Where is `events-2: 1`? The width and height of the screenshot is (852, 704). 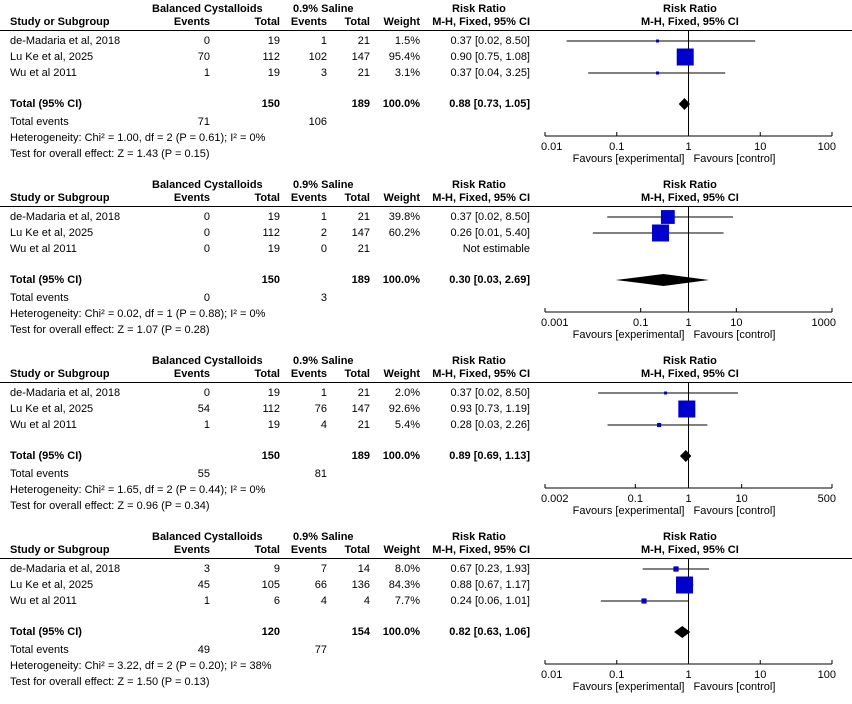 events-2: 1 is located at coordinates (323, 393).